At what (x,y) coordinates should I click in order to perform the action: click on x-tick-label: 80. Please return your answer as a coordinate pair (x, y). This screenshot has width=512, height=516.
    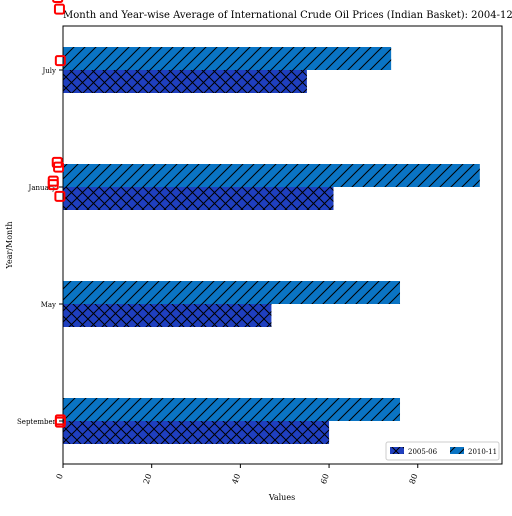
    Looking at the image, I should click on (414, 479).